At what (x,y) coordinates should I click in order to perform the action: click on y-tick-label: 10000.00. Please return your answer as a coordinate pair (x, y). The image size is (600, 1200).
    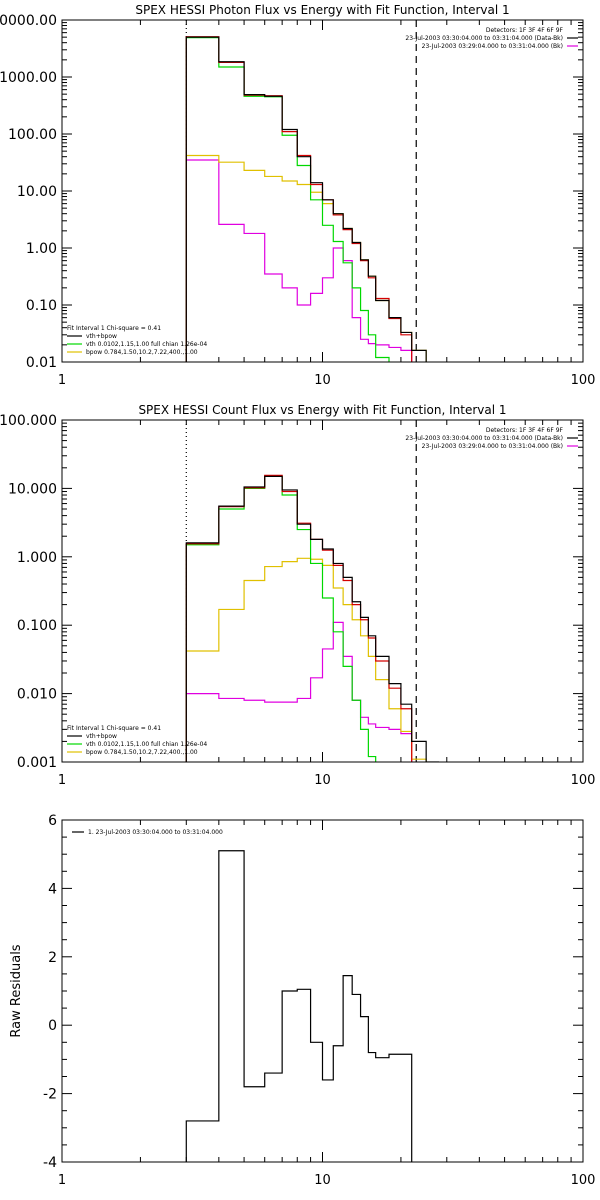
    Looking at the image, I should click on (28, 21).